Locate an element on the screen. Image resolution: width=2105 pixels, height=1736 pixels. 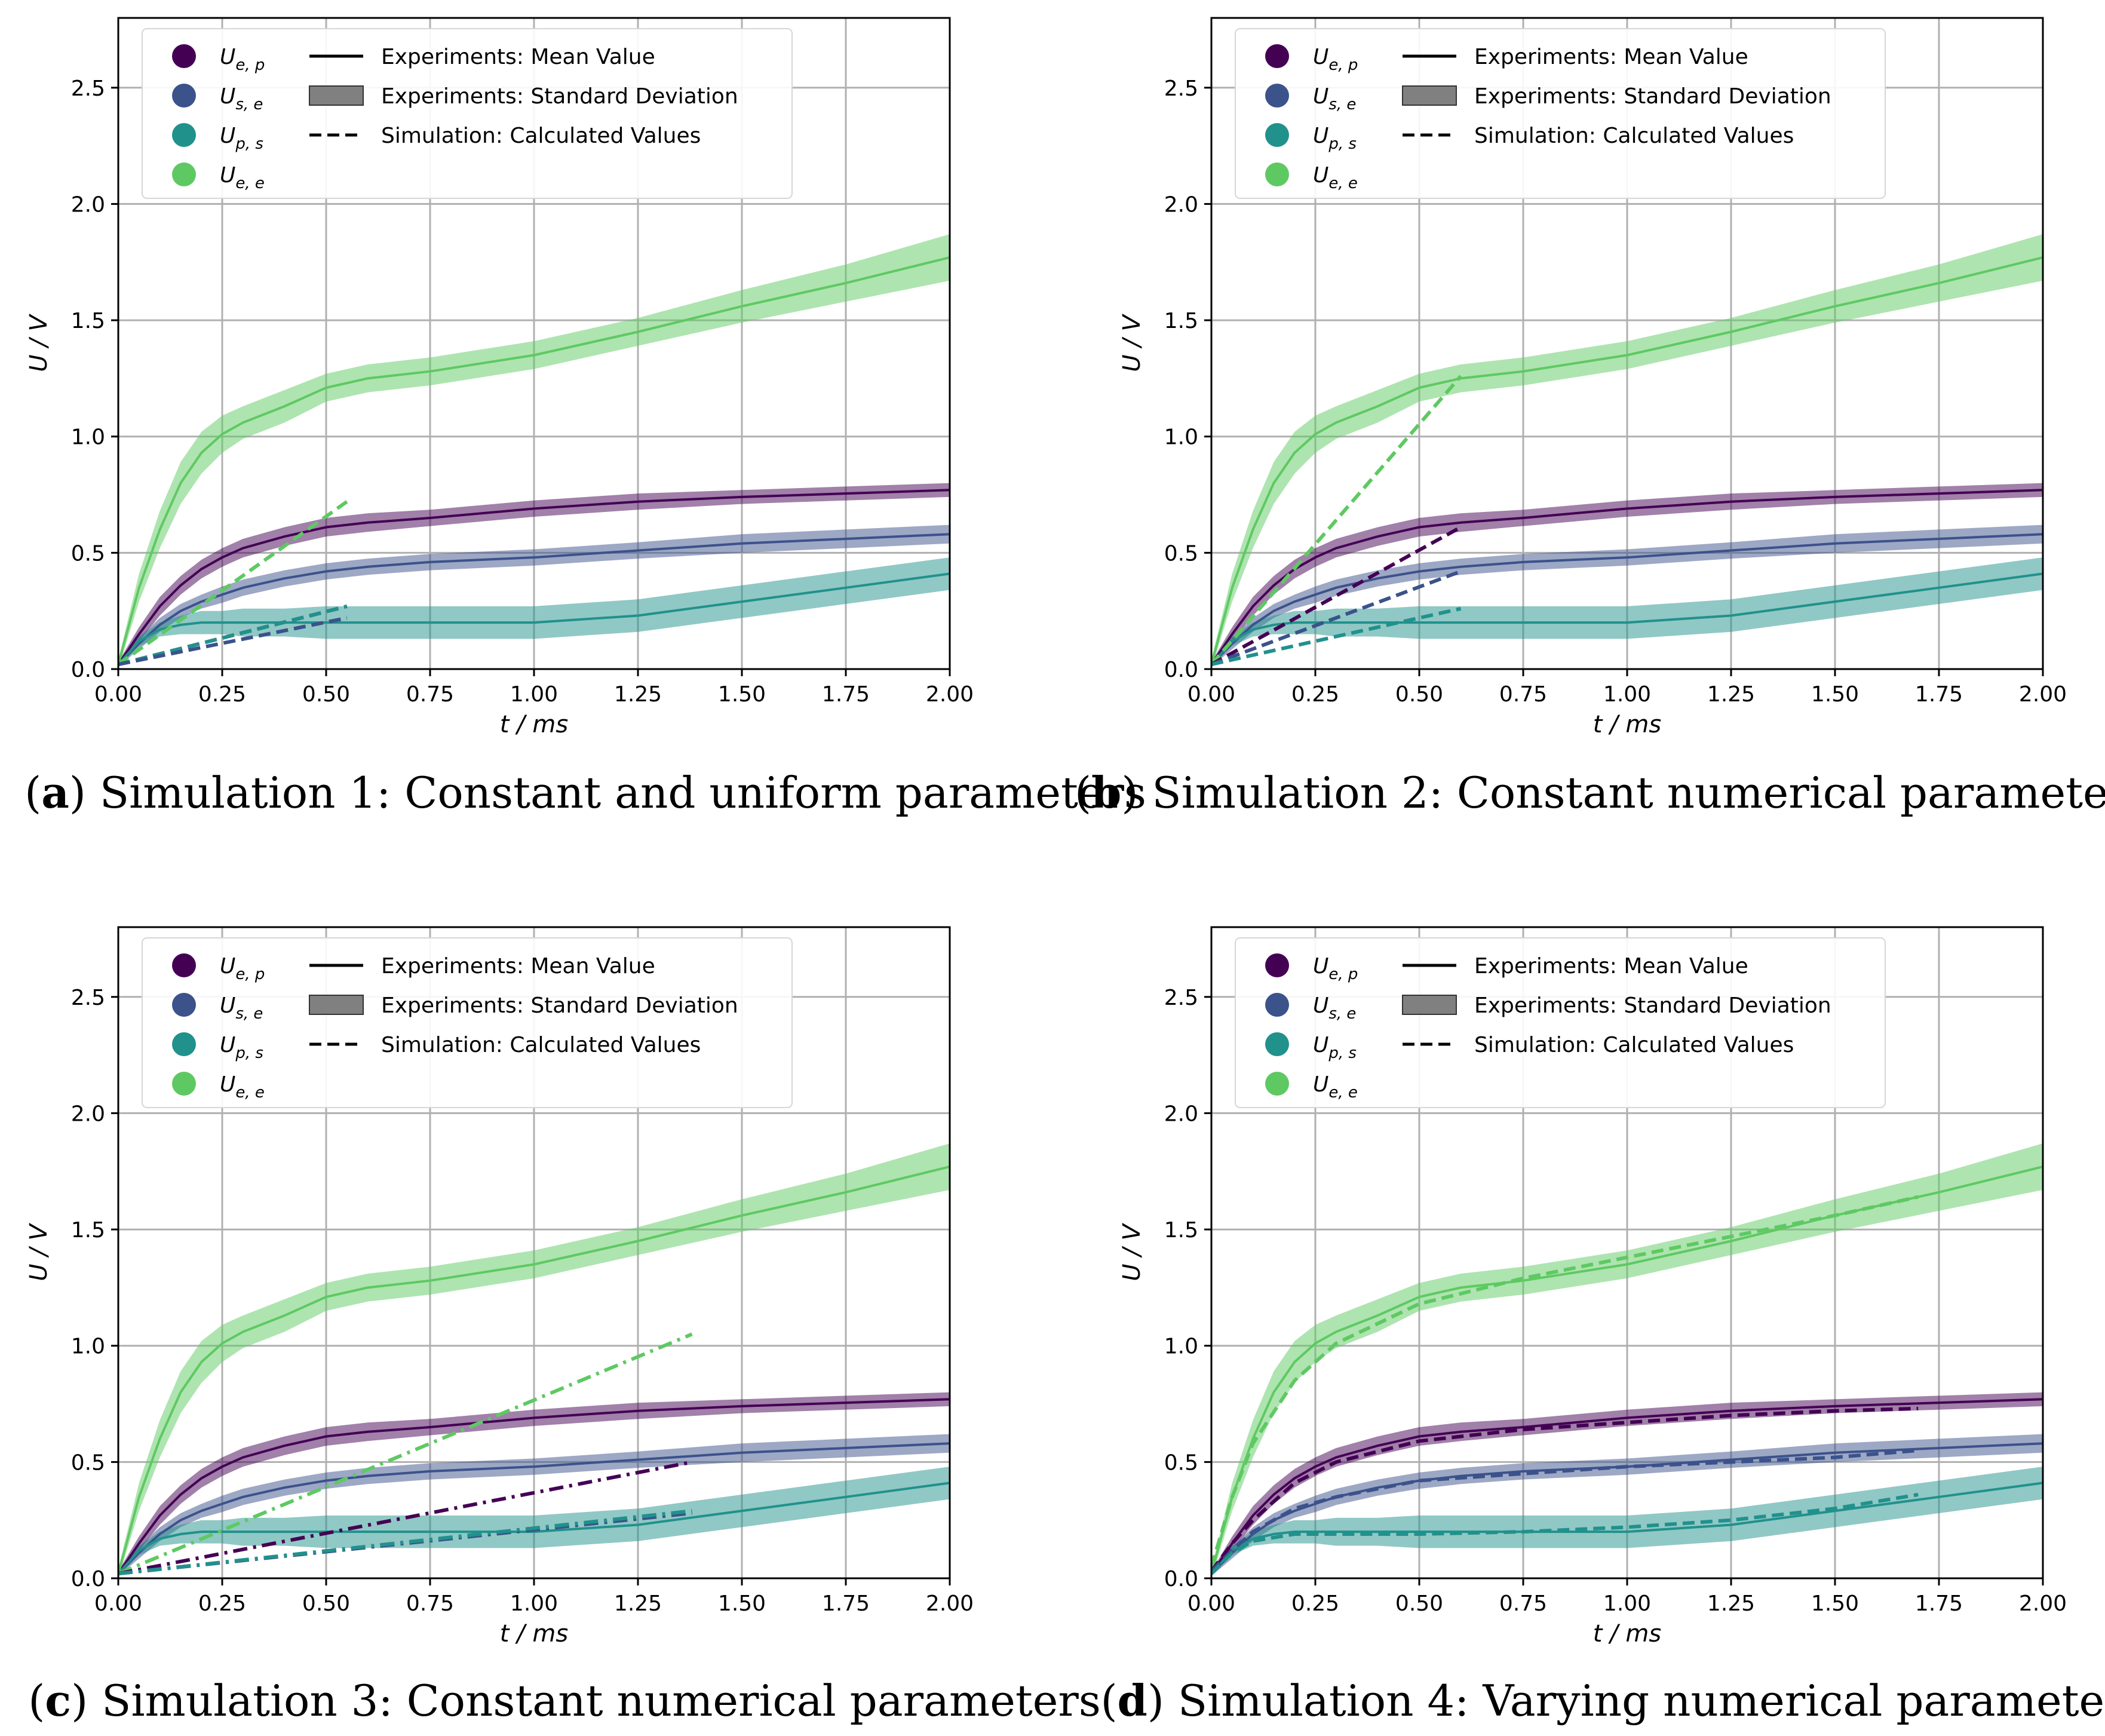
caption-letter: c is located at coordinates (58, 1700).